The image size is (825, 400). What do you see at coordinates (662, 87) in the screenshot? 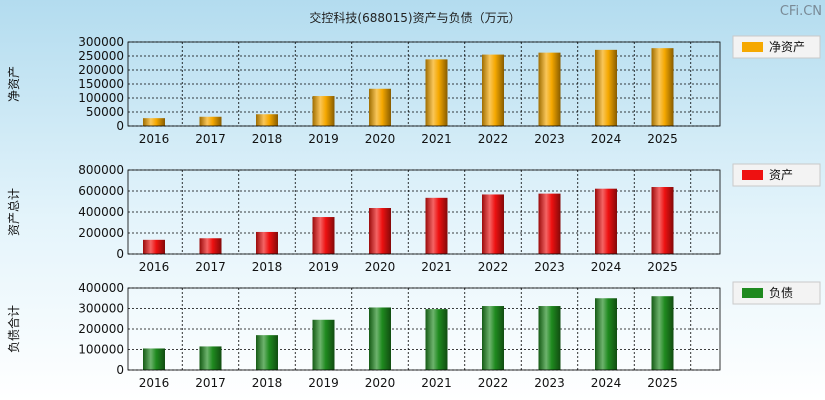
I see `bar-net-assets-2025` at bounding box center [662, 87].